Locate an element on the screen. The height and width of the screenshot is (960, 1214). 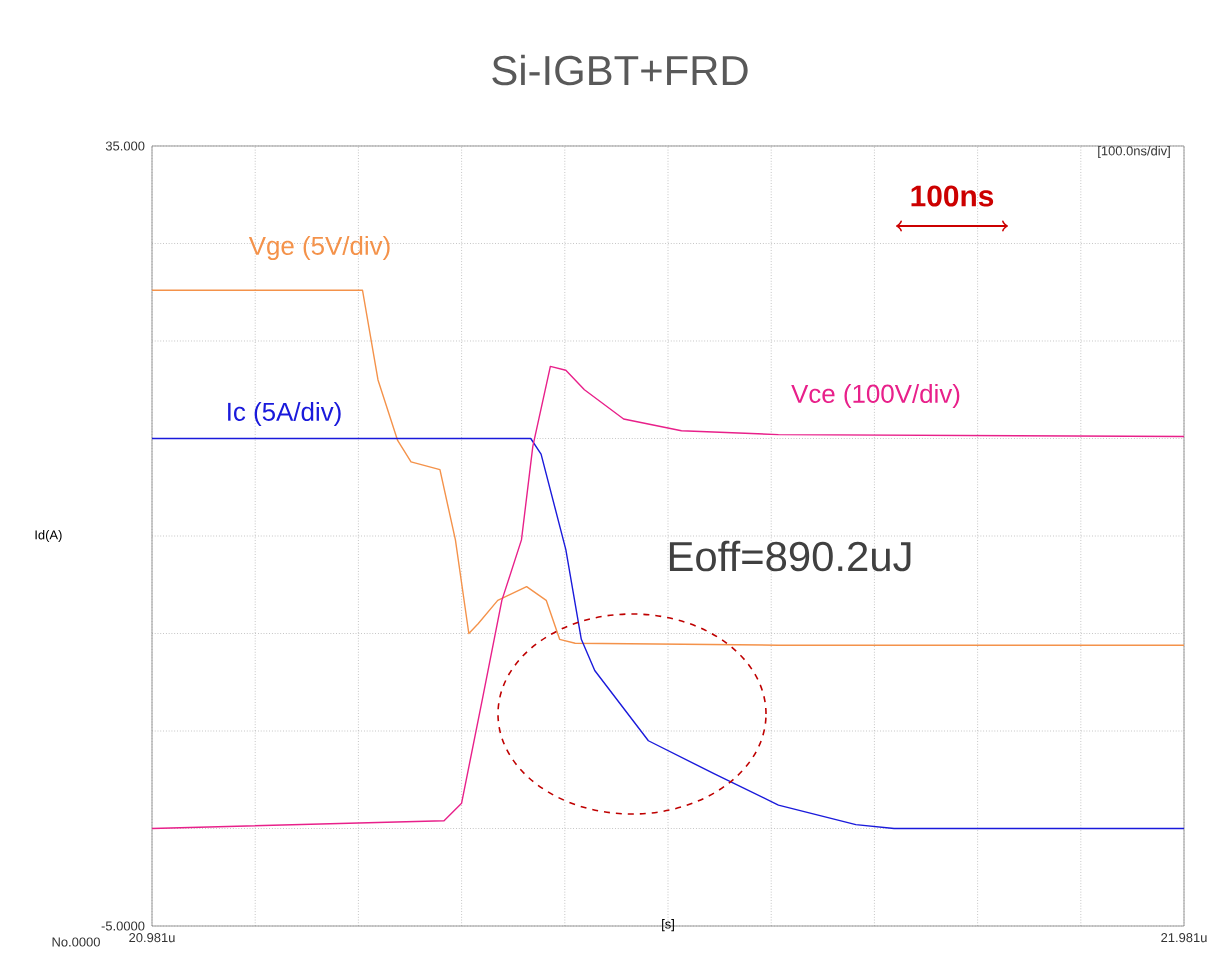
annotation: Eoff=890.2uJ is located at coordinates (790, 556).